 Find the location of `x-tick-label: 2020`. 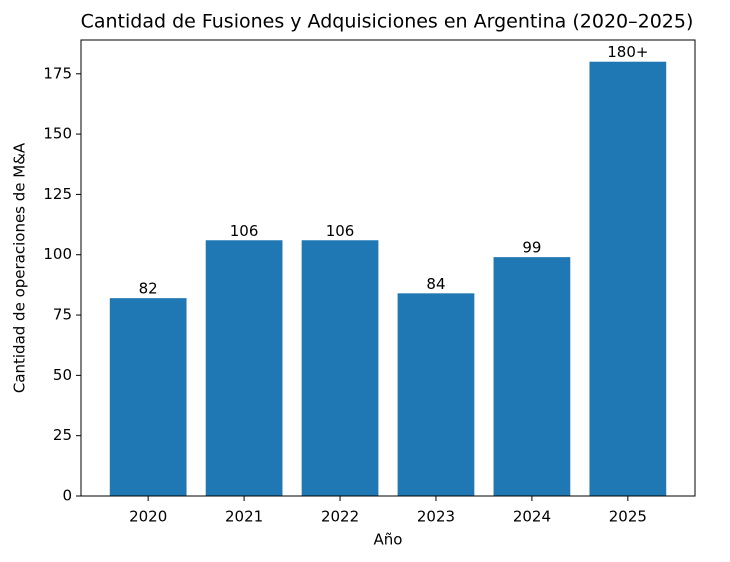

x-tick-label: 2020 is located at coordinates (148, 517).